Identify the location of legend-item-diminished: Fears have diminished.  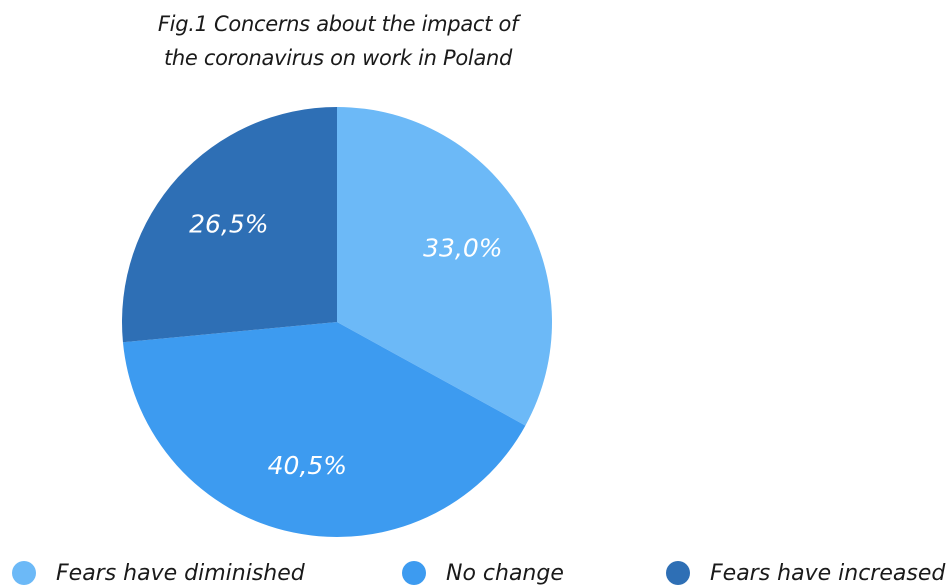
(158, 573).